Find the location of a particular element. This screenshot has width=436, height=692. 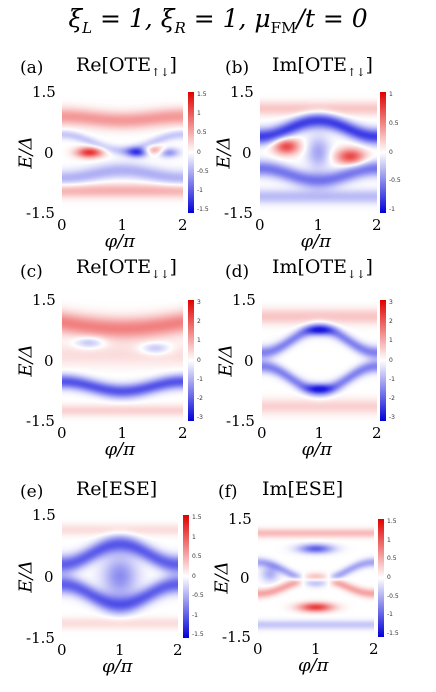

panel-tag: (f) is located at coordinates (228, 492).